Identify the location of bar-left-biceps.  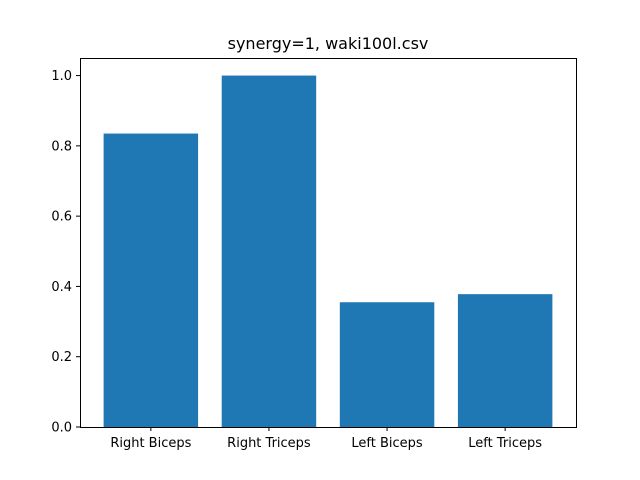
(387, 364).